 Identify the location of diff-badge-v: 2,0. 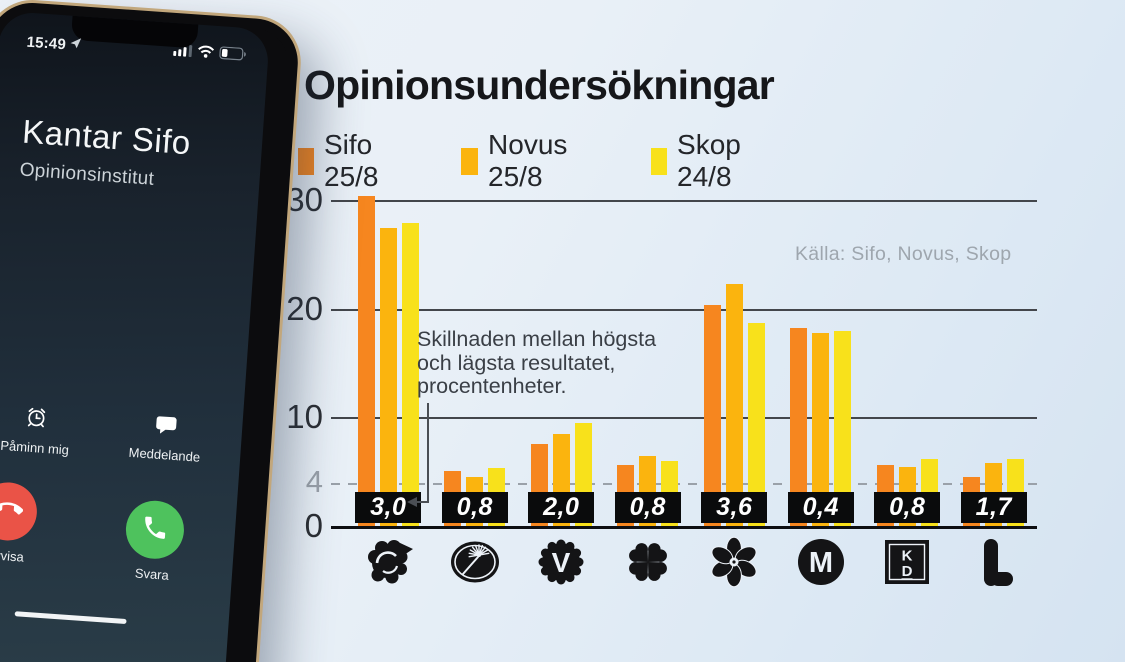
(561, 507).